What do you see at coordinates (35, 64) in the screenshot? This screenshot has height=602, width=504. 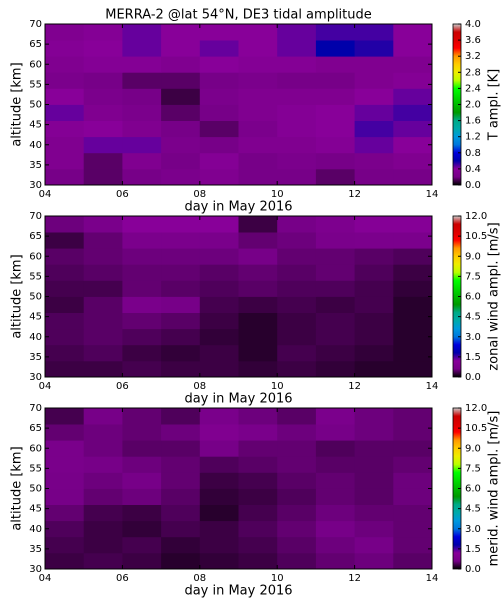 I see `y-tick-label: 60` at bounding box center [35, 64].